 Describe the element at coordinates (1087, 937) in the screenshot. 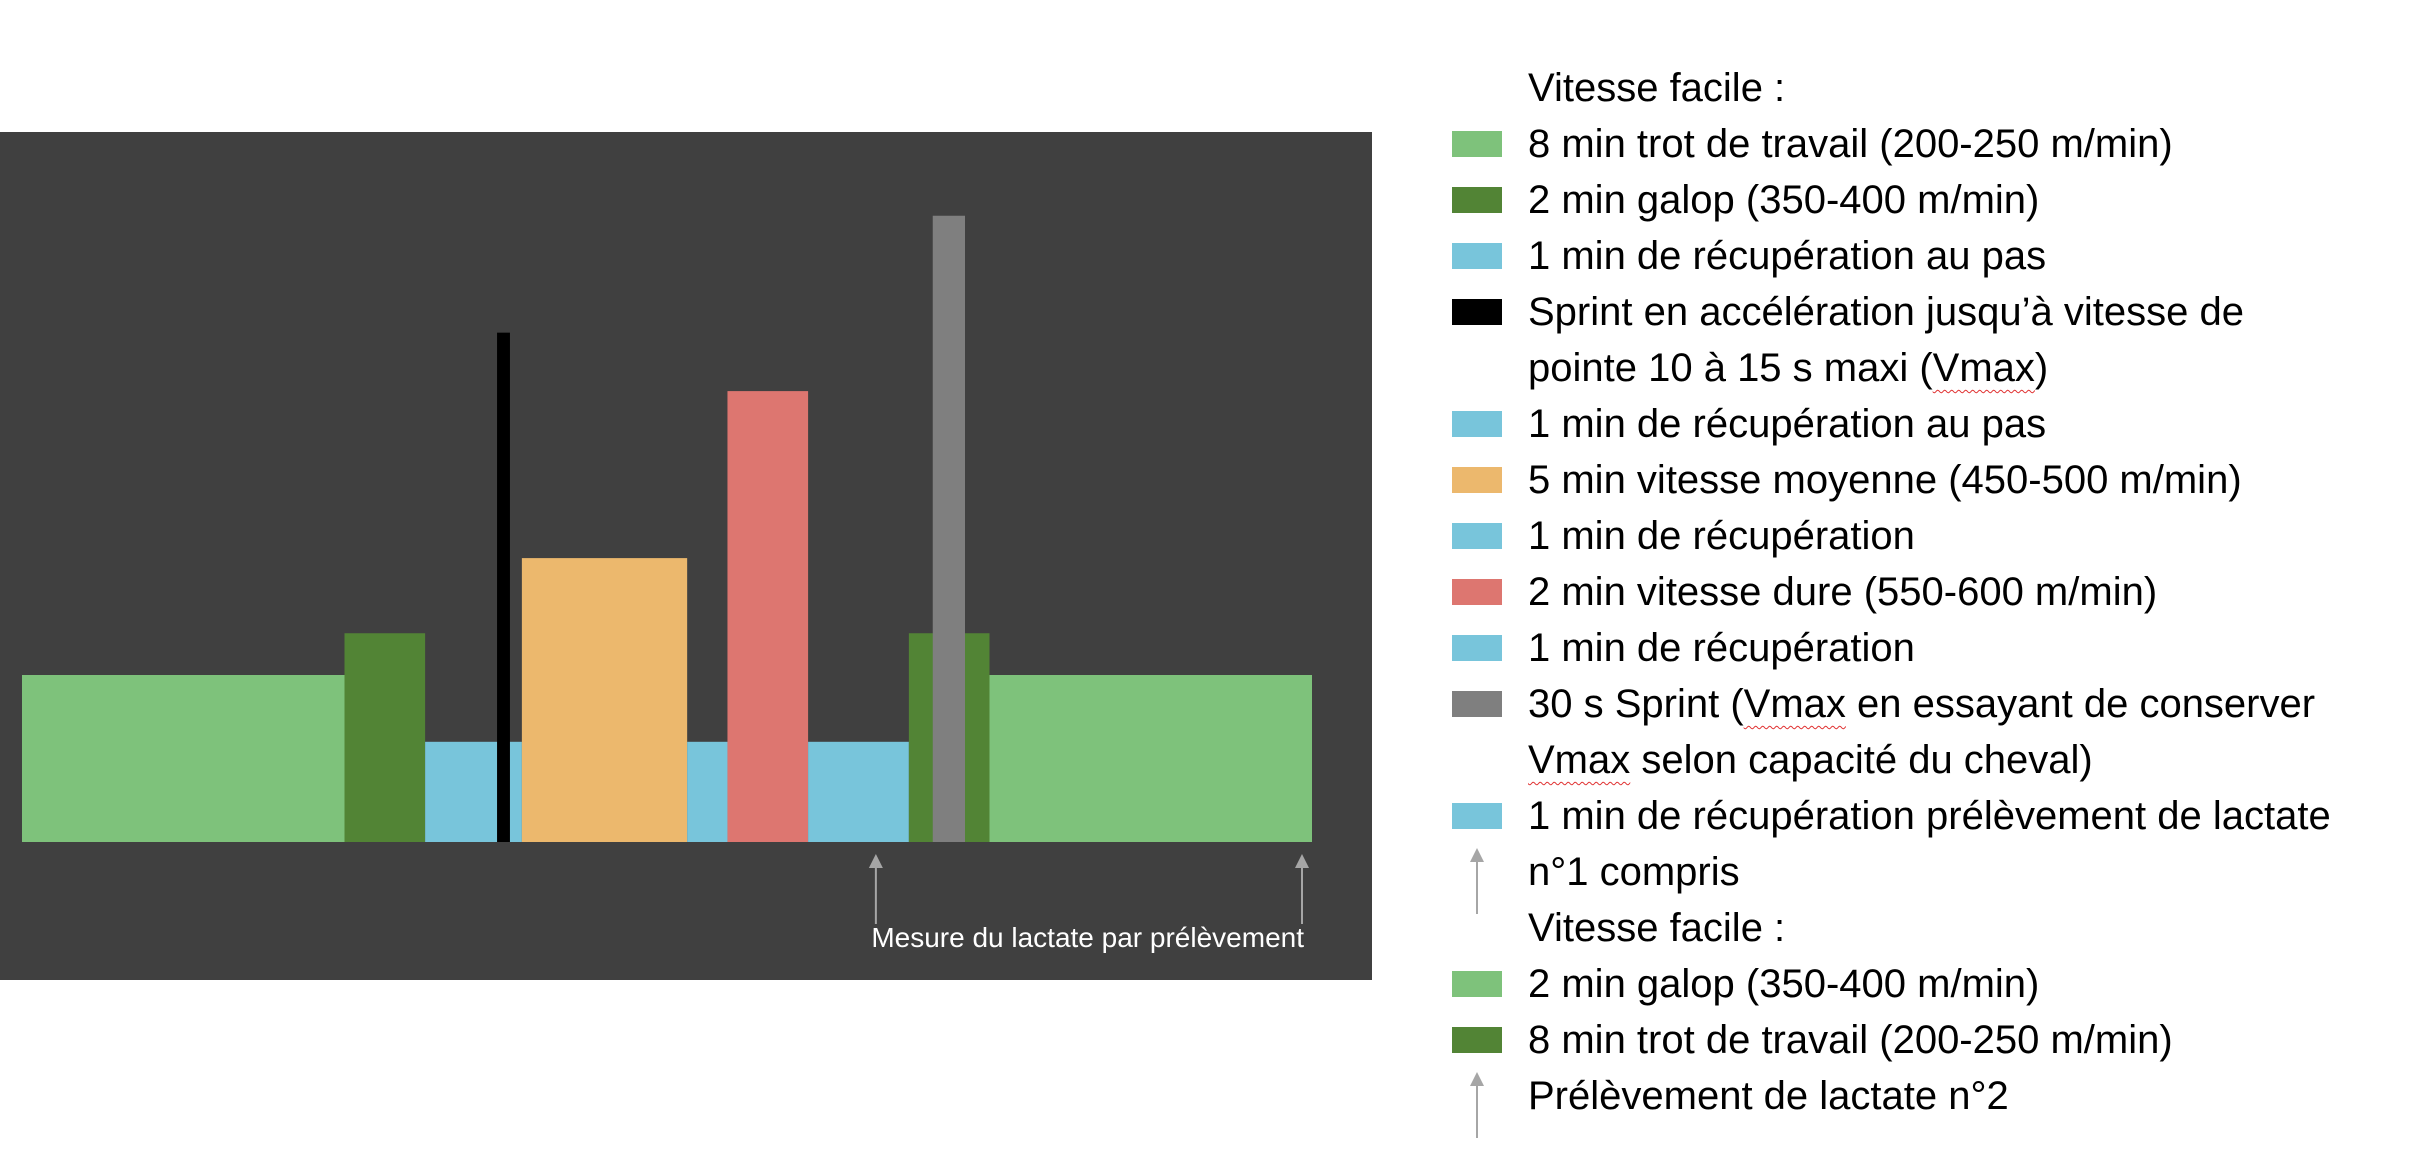

I see `lactate-measure-caption: Mesure du lactate par prélèvement` at that location.